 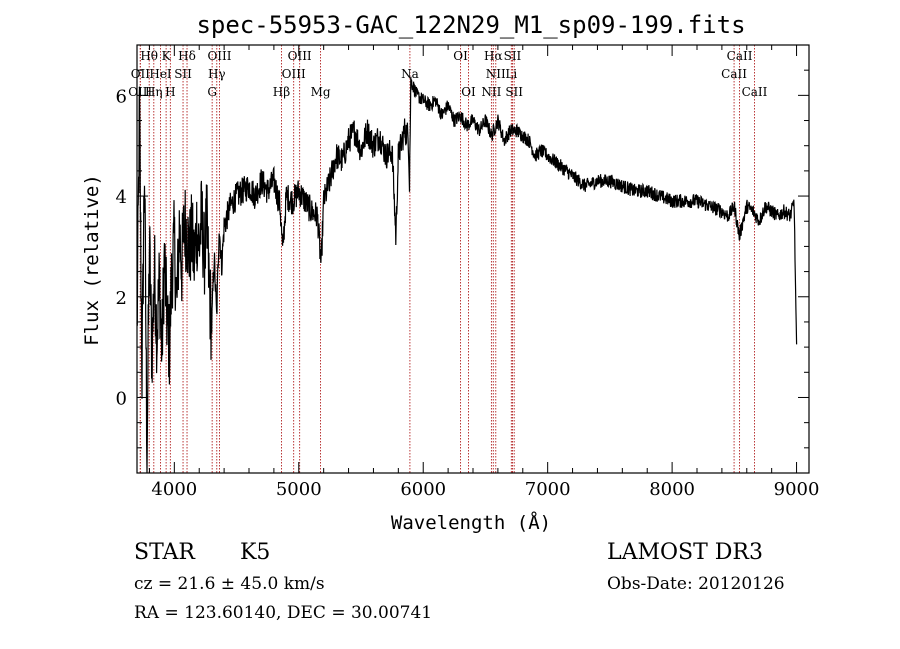 What do you see at coordinates (149, 56) in the screenshot?
I see `spectral-line-label: Hθ` at bounding box center [149, 56].